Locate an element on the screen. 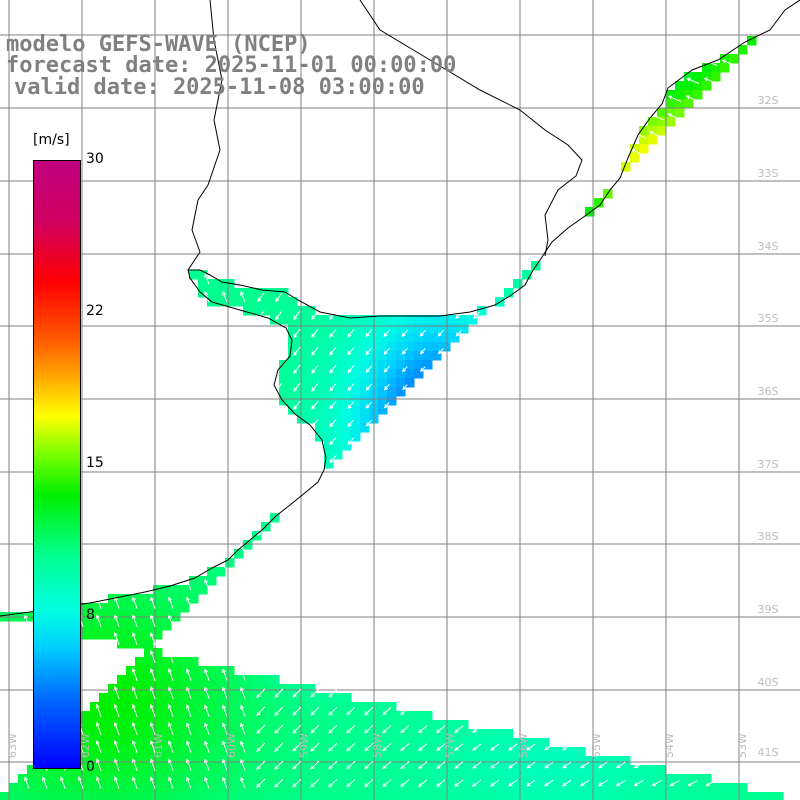 This screenshot has height=800, width=800. latitude-labels: 32S 33S 34S 35S 36S 37S 38S 39S 40S 41S is located at coordinates (768, 426).